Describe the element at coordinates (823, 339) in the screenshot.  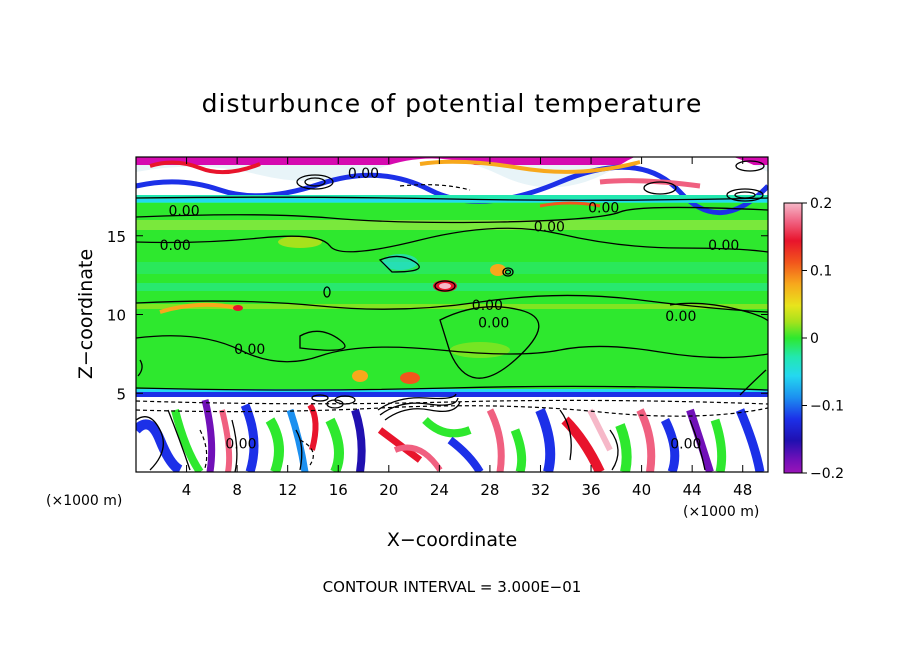
I see `colorbar-ticks: 0.2 0.1 0 −0.1 −0.2` at that location.